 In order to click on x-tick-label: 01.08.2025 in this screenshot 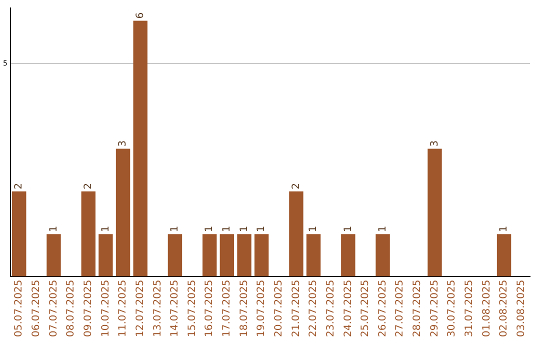, I will do `click(486, 309)`.